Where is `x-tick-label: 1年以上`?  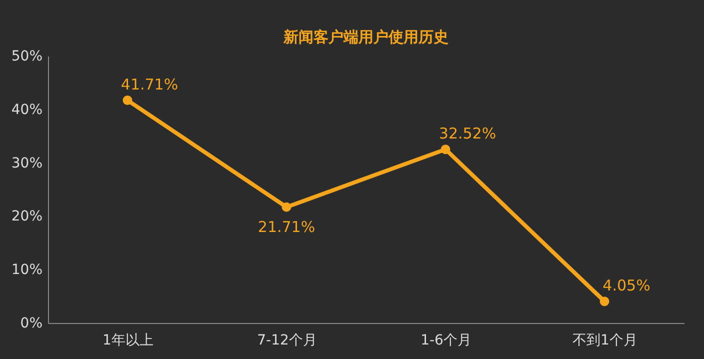
x-tick-label: 1年以上 is located at coordinates (128, 340).